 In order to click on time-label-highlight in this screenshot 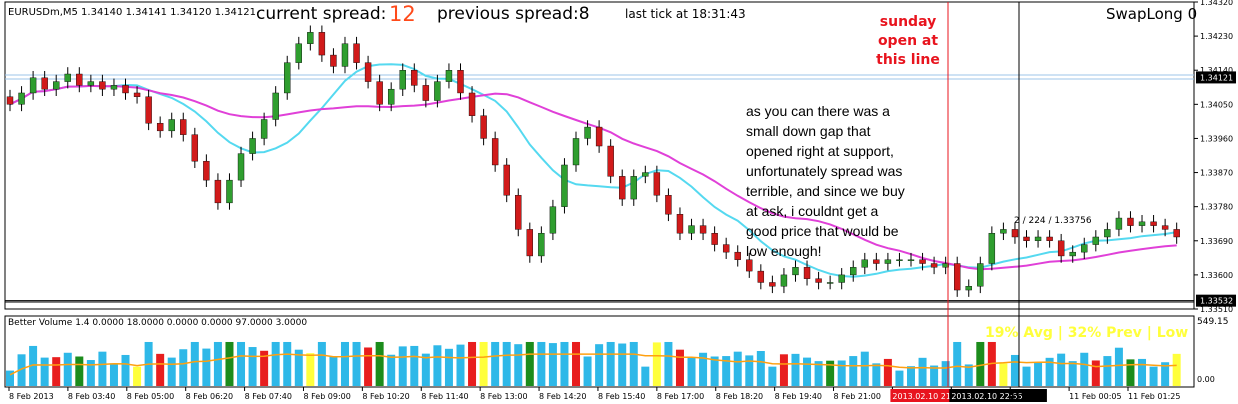, I will do `click(998, 395)`.